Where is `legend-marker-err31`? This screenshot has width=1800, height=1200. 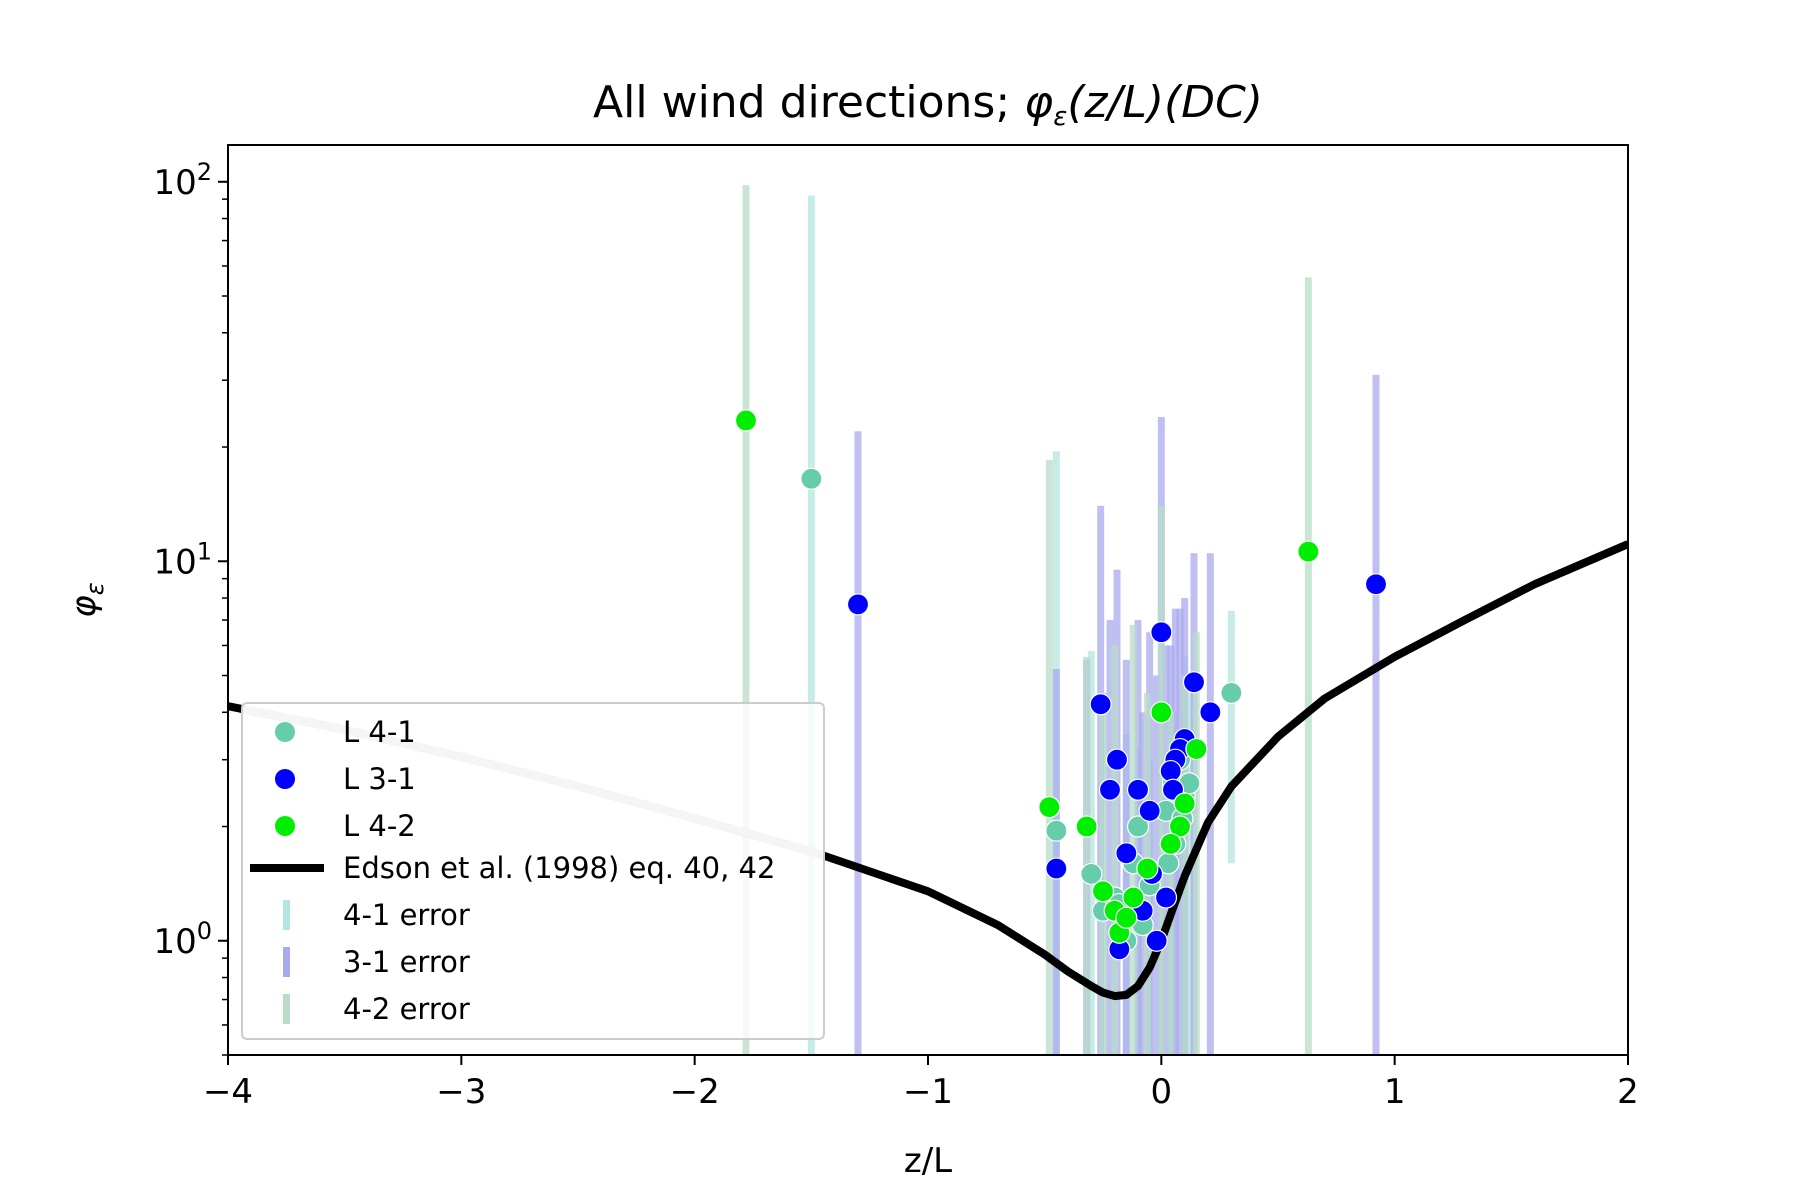
legend-marker-err31 is located at coordinates (286, 962).